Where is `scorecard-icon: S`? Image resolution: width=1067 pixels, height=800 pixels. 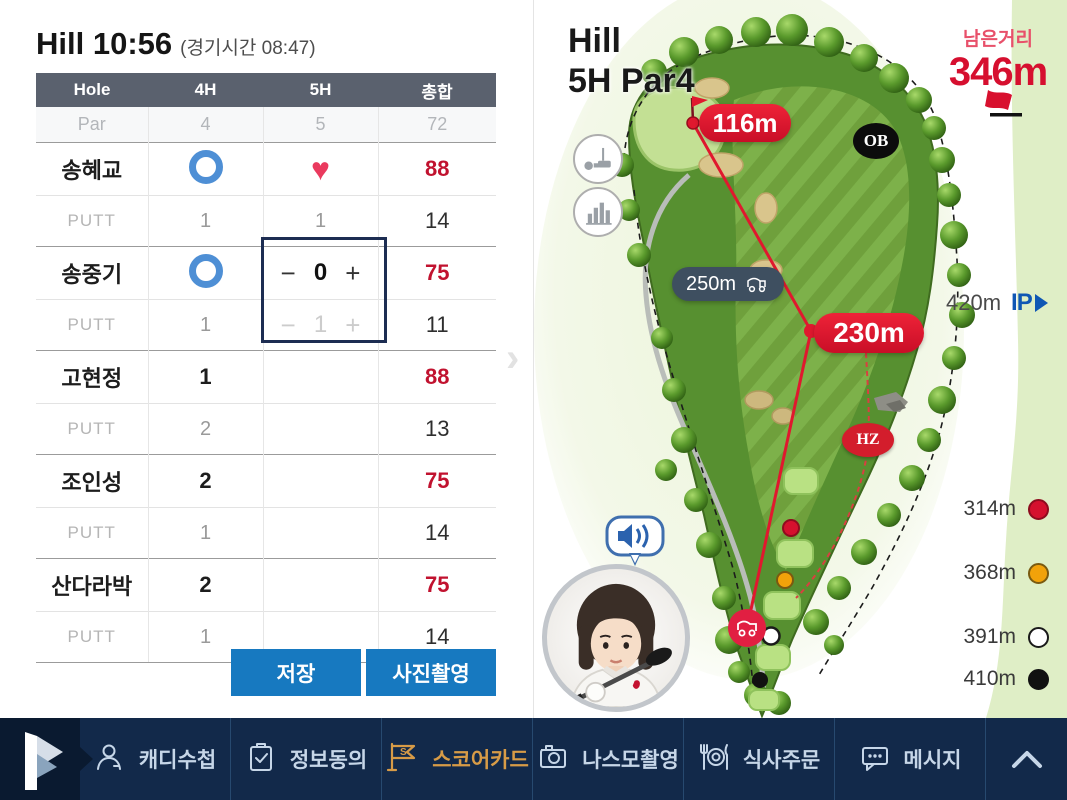
scorecard-icon: S is located at coordinates (402, 759).